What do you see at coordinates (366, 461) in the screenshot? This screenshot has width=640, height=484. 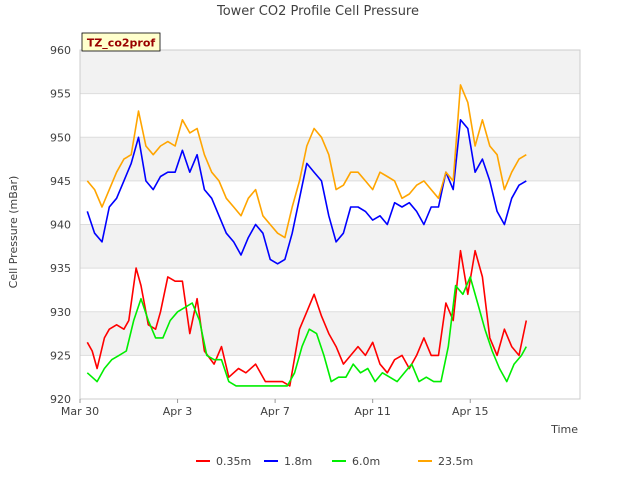 I see `legend-label: 6.0m` at bounding box center [366, 461].